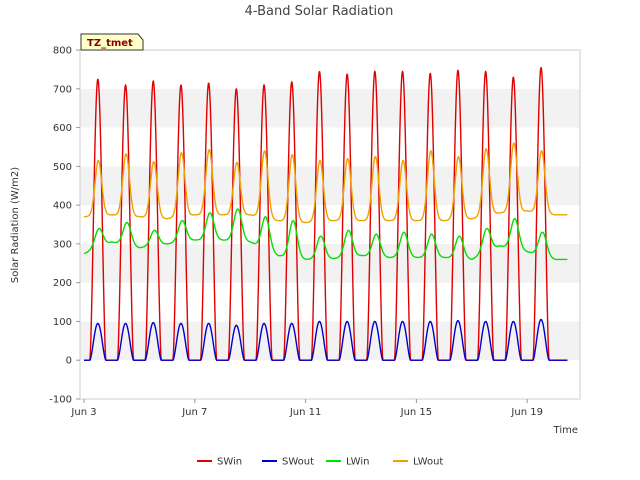  What do you see at coordinates (62, 206) in the screenshot?
I see `y-tick-label: 400` at bounding box center [62, 206].